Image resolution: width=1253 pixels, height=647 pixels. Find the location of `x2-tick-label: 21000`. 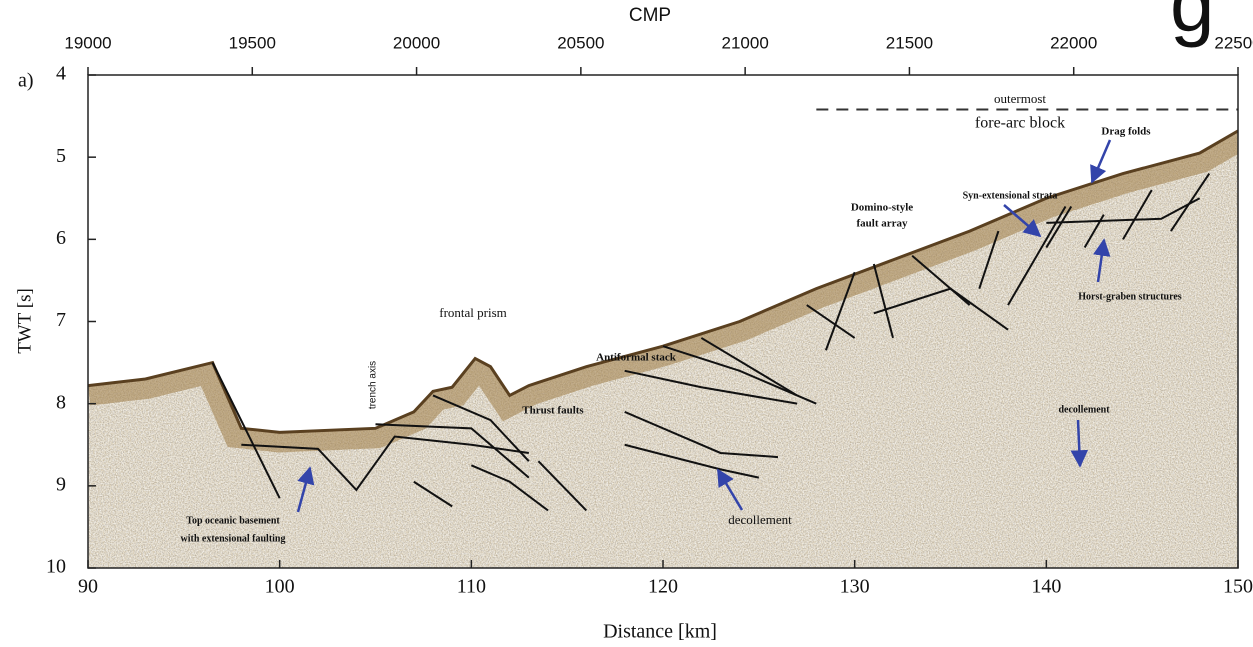

x2-tick-label: 21000 is located at coordinates (745, 42).